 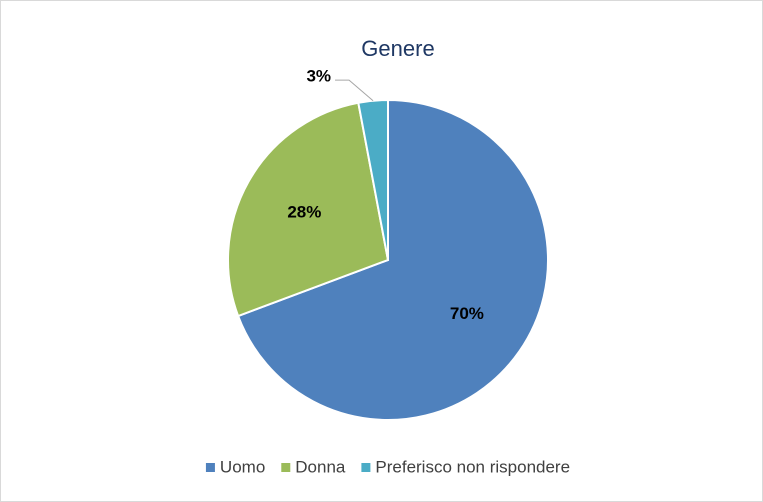 I want to click on chart-title: Genere, so click(x=397, y=48).